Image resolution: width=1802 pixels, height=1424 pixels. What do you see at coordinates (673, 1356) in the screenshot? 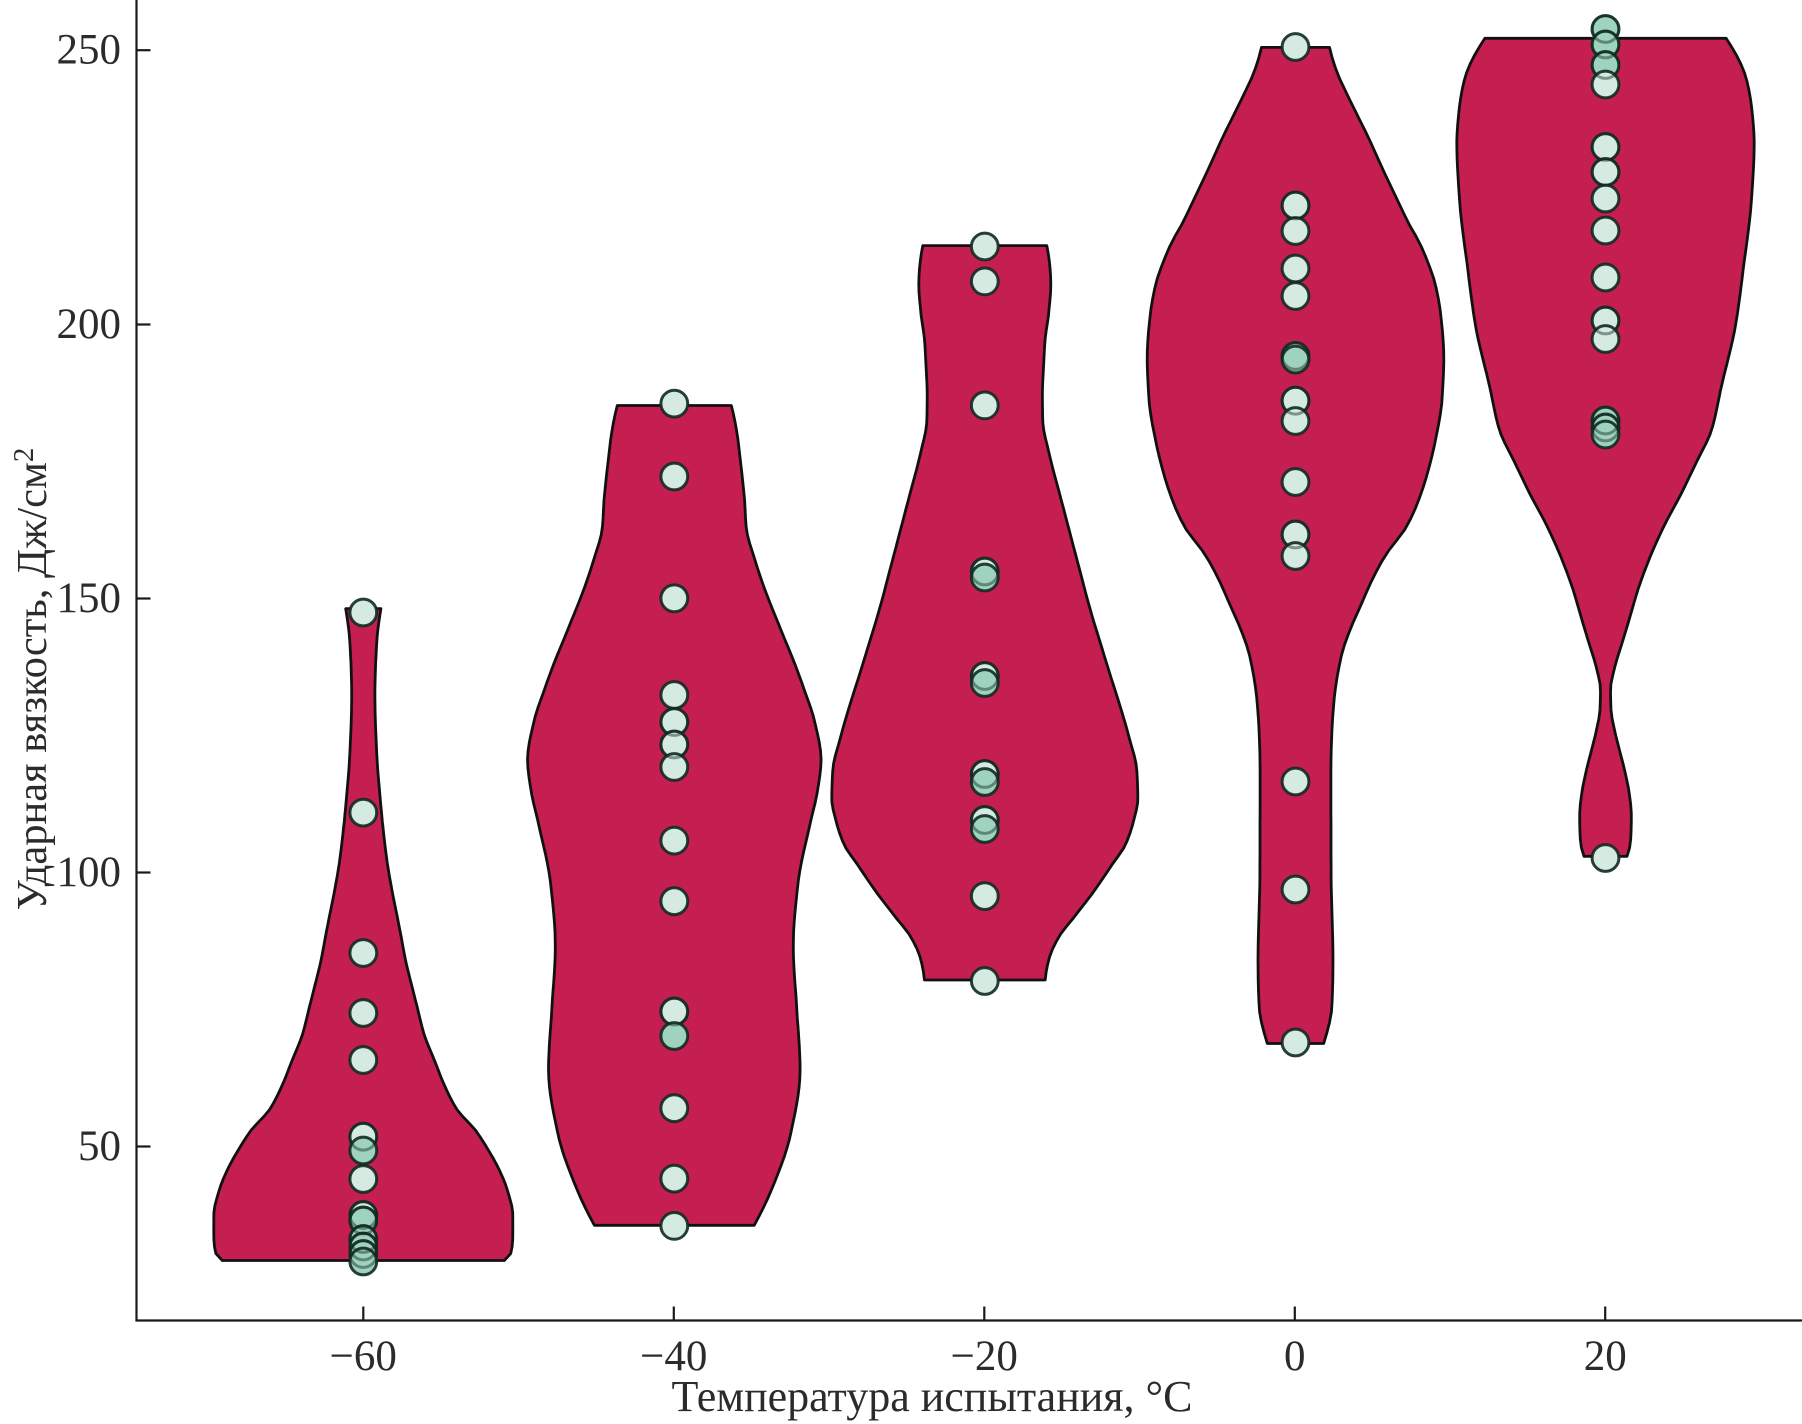
I see `svg-text: −40` at bounding box center [673, 1356].